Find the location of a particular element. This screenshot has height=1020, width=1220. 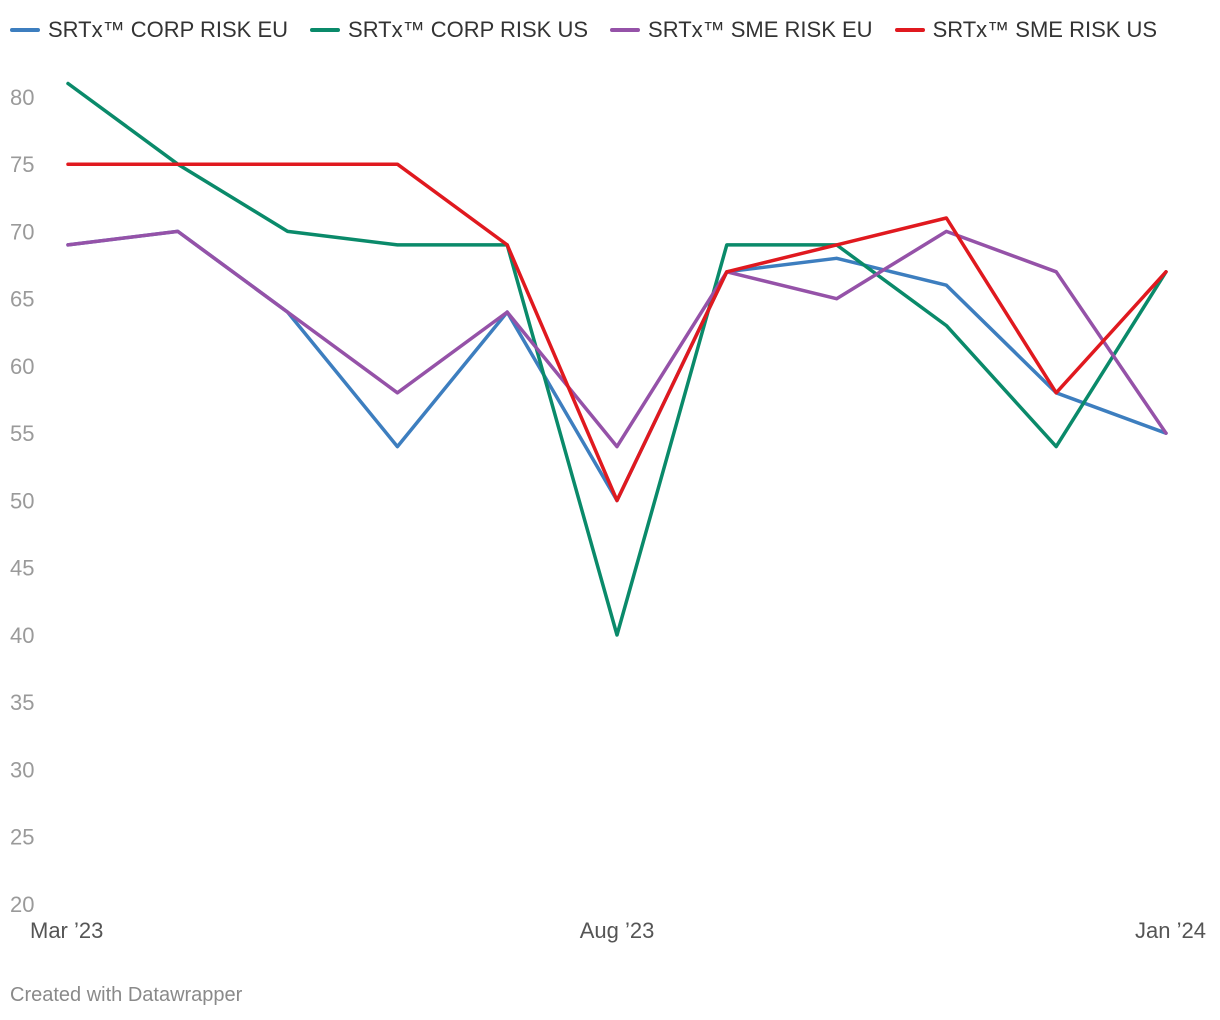

y-tick-label: 40 is located at coordinates (22, 635).